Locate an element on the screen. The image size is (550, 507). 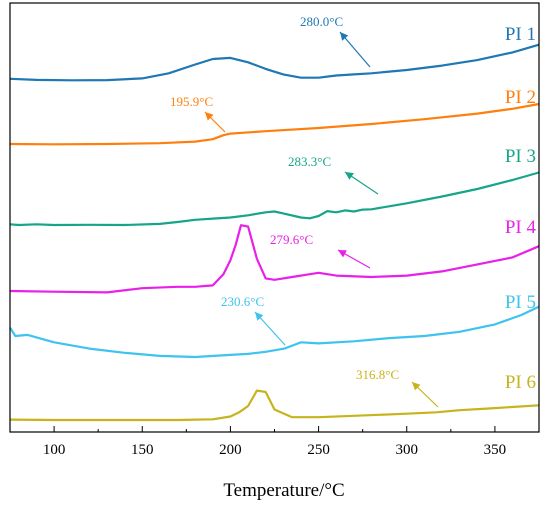
annotation-arrowhead-pi1 is located at coordinates (344, 36).